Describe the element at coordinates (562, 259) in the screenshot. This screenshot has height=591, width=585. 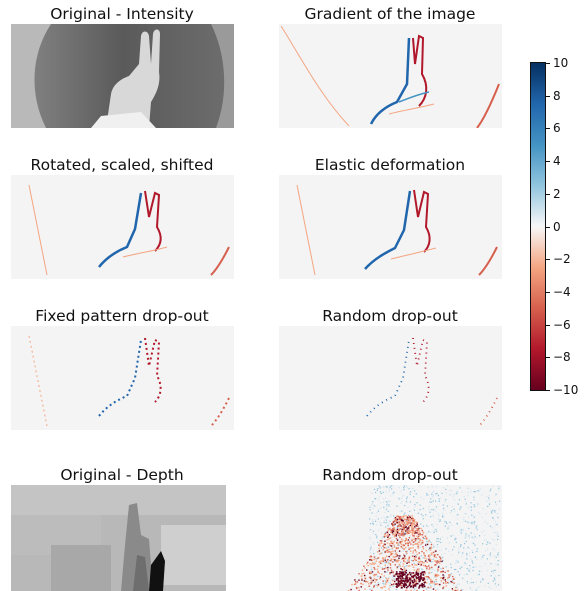
I see `colorbar-tick-label: −2` at that location.